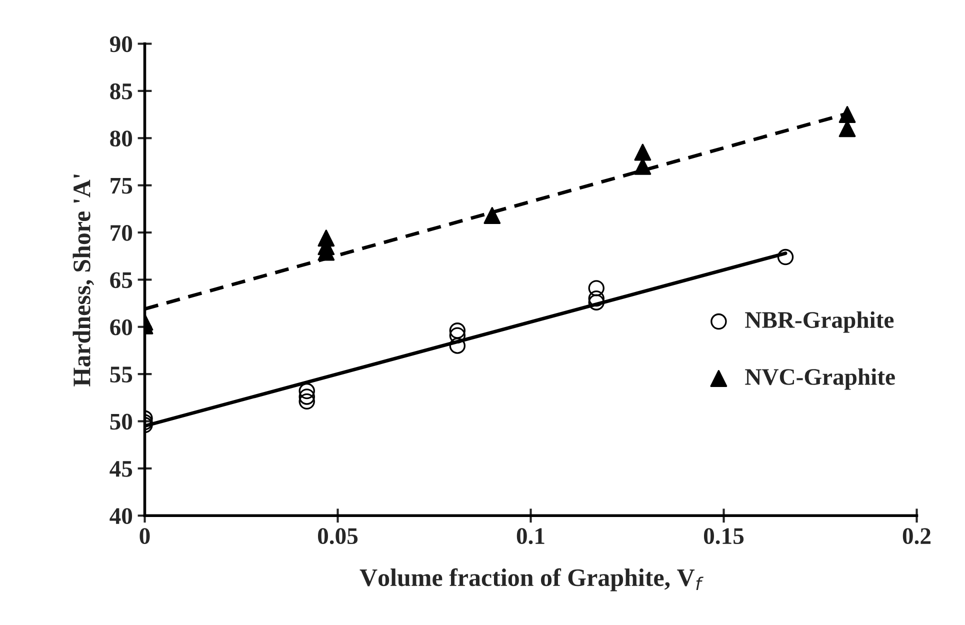  What do you see at coordinates (819, 322) in the screenshot?
I see `legend-label: NBR-Graphite` at bounding box center [819, 322].